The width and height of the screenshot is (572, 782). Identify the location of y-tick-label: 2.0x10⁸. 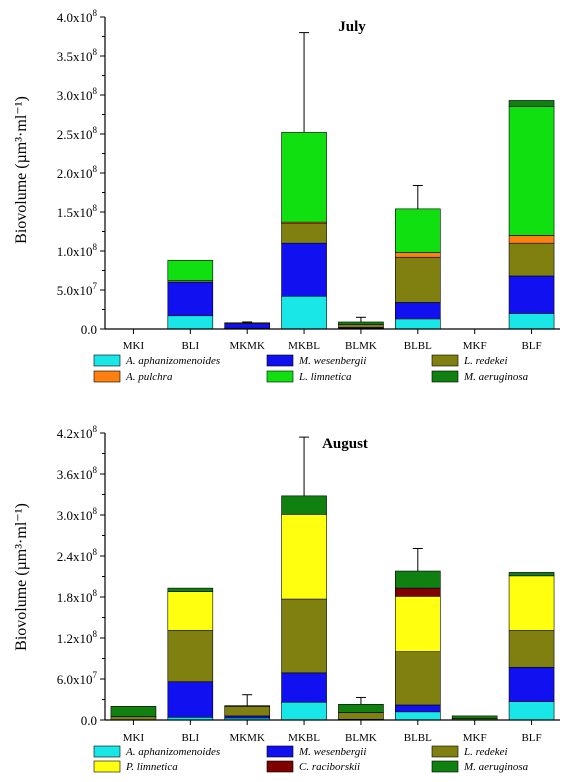
(77, 172).